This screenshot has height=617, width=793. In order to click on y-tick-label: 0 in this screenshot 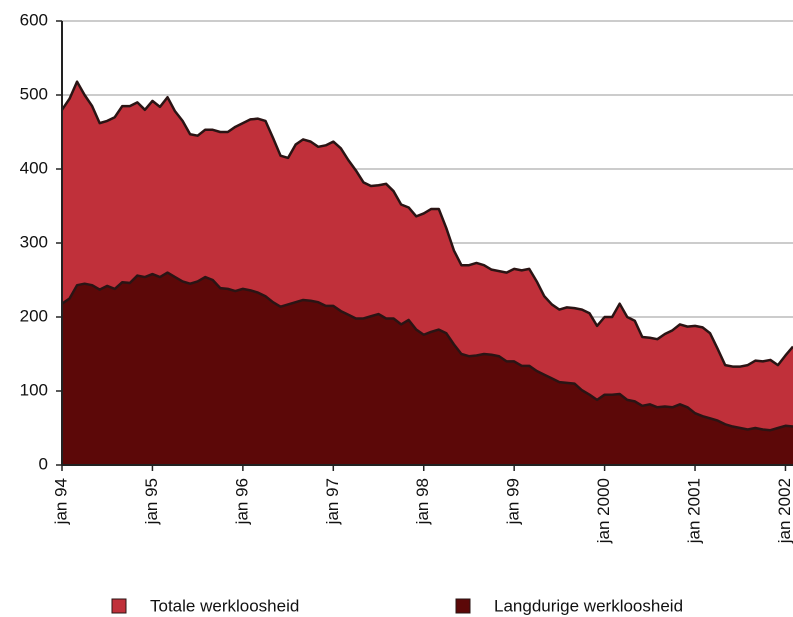, I will do `click(43, 463)`.